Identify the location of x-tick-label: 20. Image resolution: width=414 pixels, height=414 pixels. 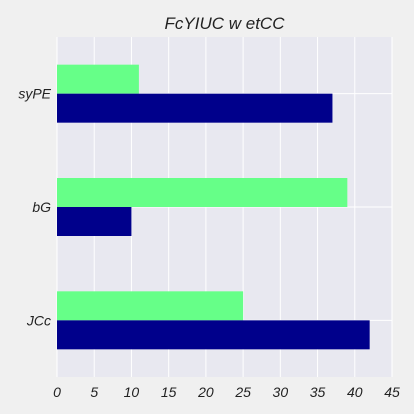
(205, 392).